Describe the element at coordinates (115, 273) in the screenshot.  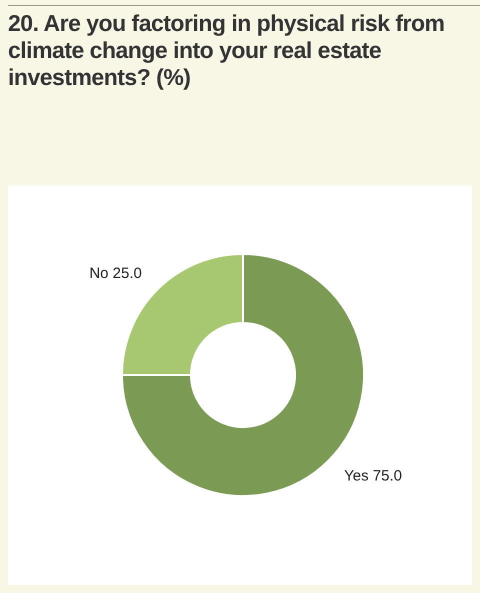
I see `slice-label: No 25.0` at that location.